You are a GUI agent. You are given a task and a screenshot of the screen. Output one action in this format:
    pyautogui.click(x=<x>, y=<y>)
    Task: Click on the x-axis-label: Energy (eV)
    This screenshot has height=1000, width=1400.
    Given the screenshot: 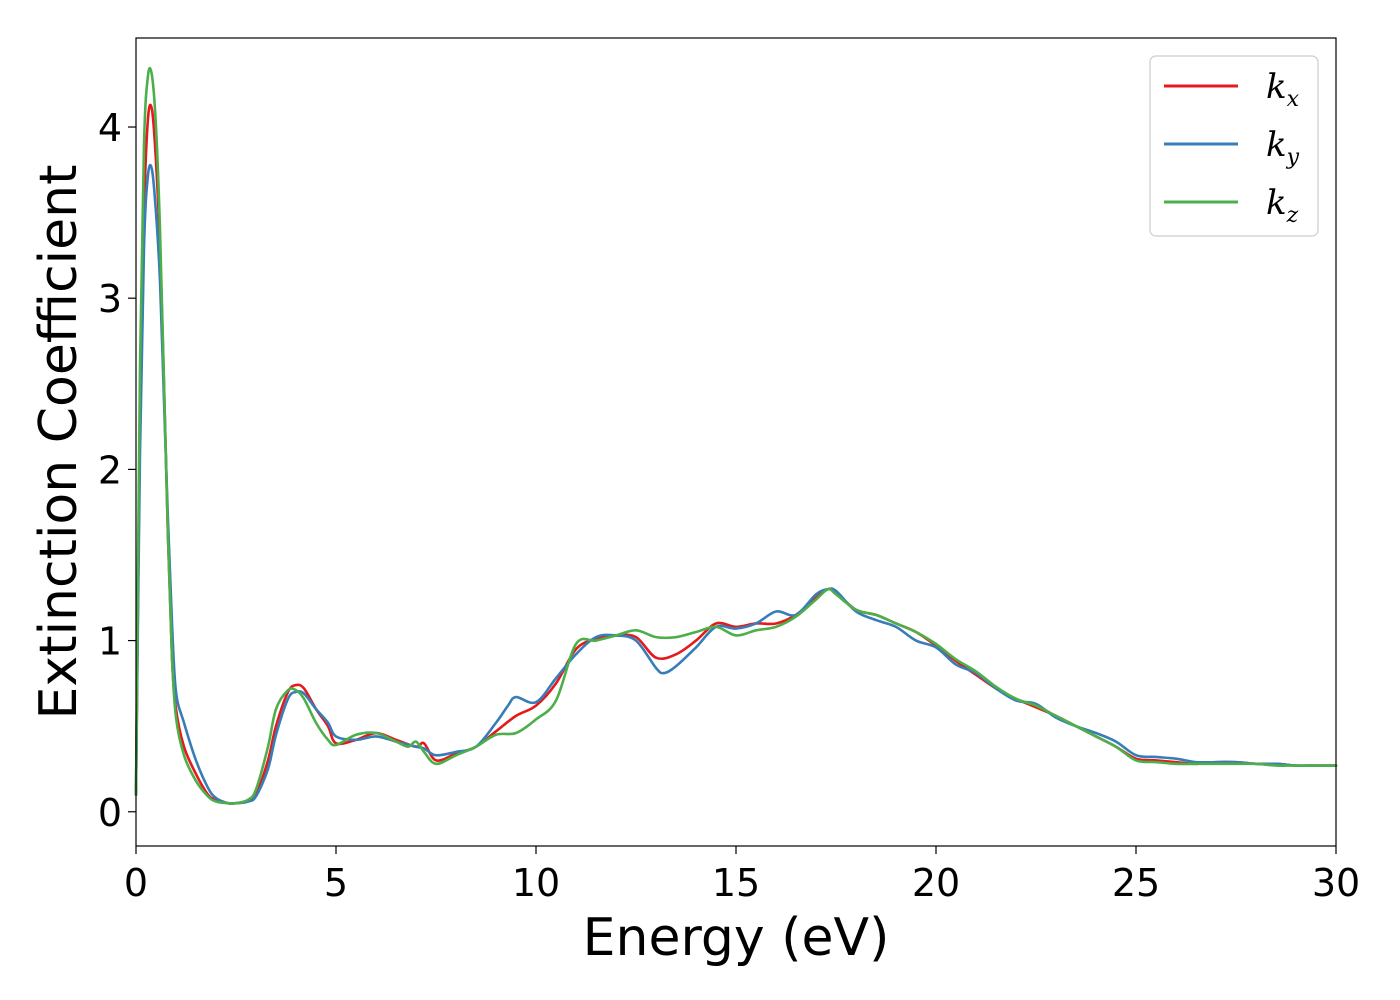 What is the action you would take?
    pyautogui.click(x=736, y=938)
    